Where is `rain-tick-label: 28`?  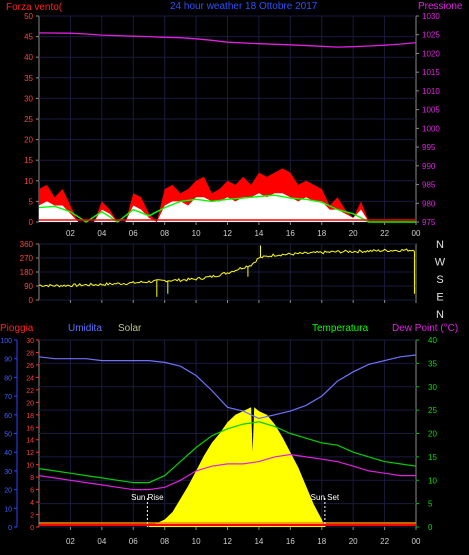 rain-tick-label: 28 is located at coordinates (30, 353).